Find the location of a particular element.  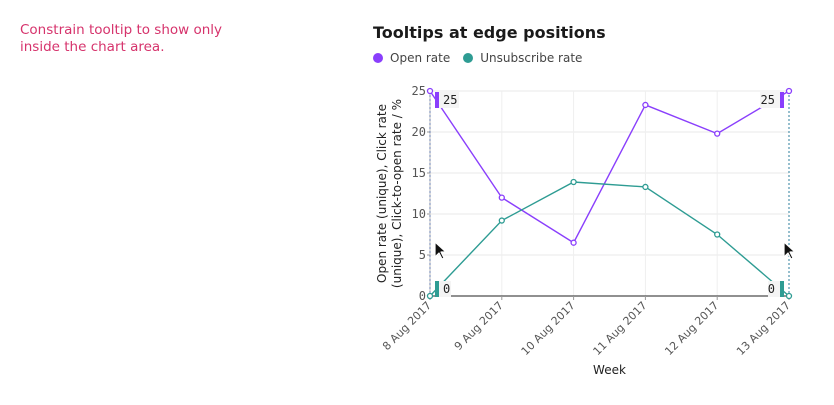

y-tick-label: 20 is located at coordinates (419, 132).